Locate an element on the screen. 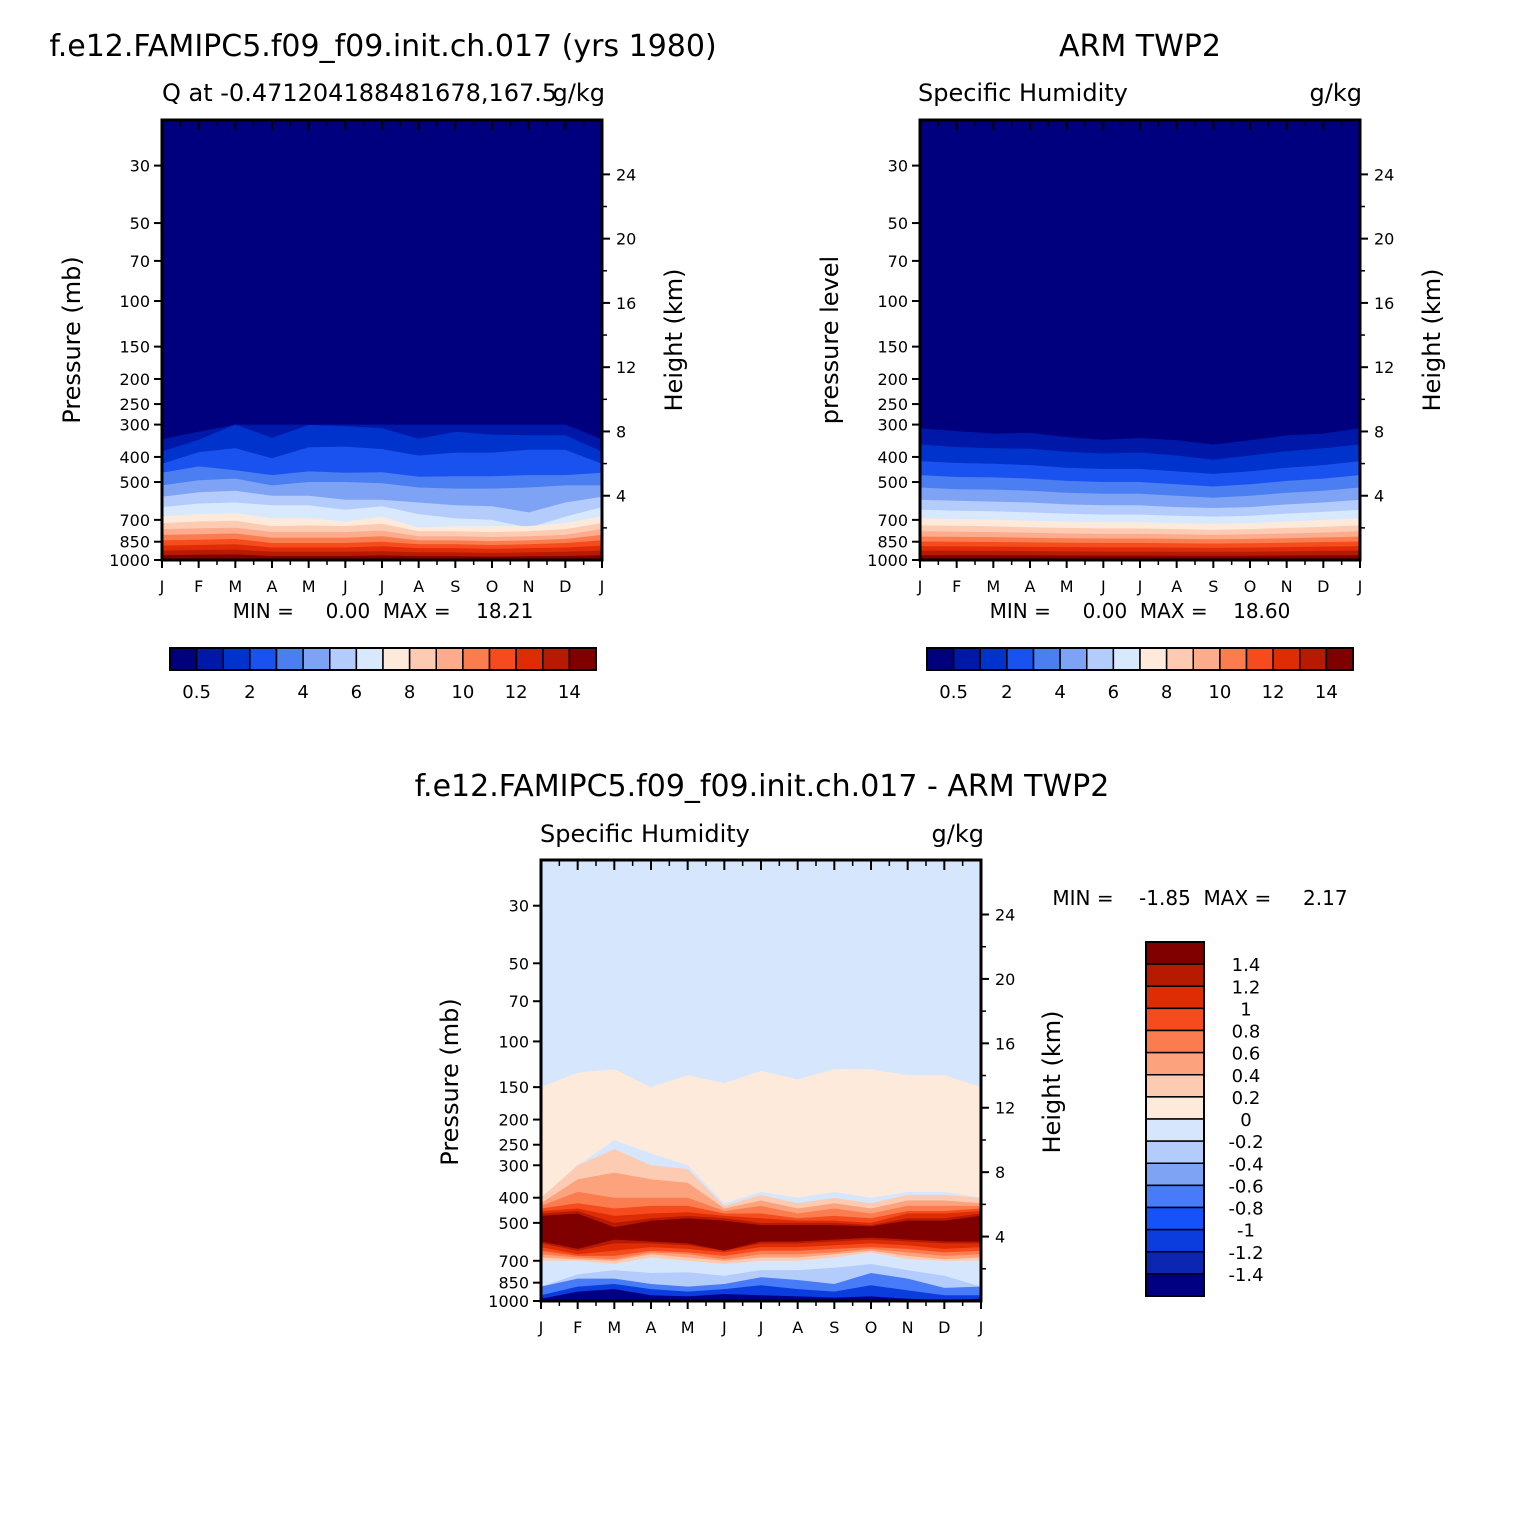 The width and height of the screenshot is (1524, 1524). left-cbar-label: 2 is located at coordinates (249, 692).